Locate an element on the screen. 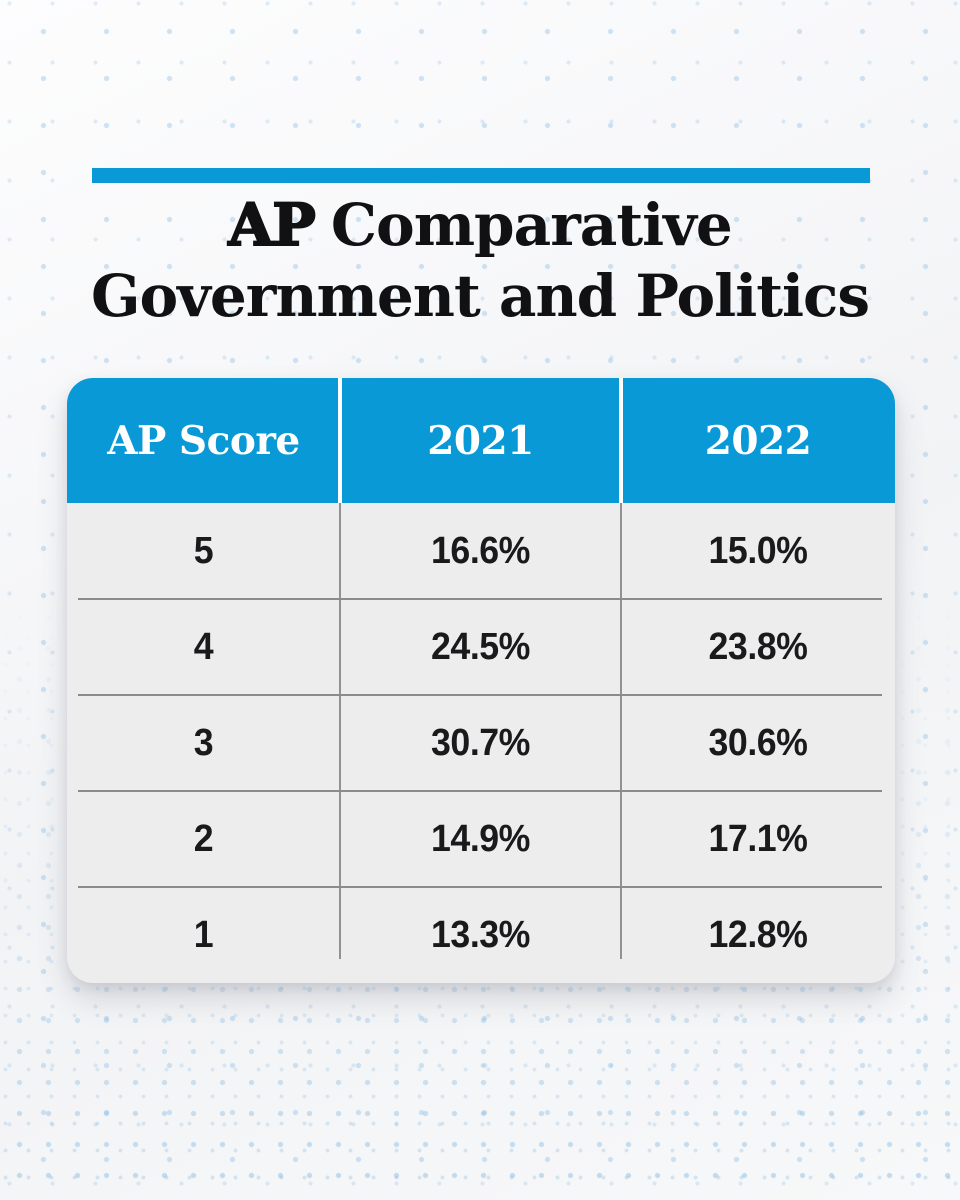 The height and width of the screenshot is (1200, 960). title-line-1: AP Comparative is located at coordinates (480, 225).